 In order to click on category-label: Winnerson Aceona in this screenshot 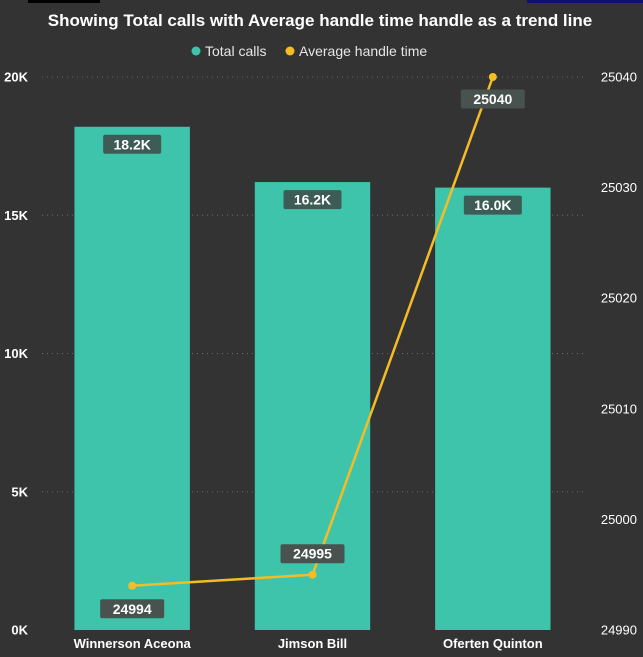, I will do `click(133, 643)`.